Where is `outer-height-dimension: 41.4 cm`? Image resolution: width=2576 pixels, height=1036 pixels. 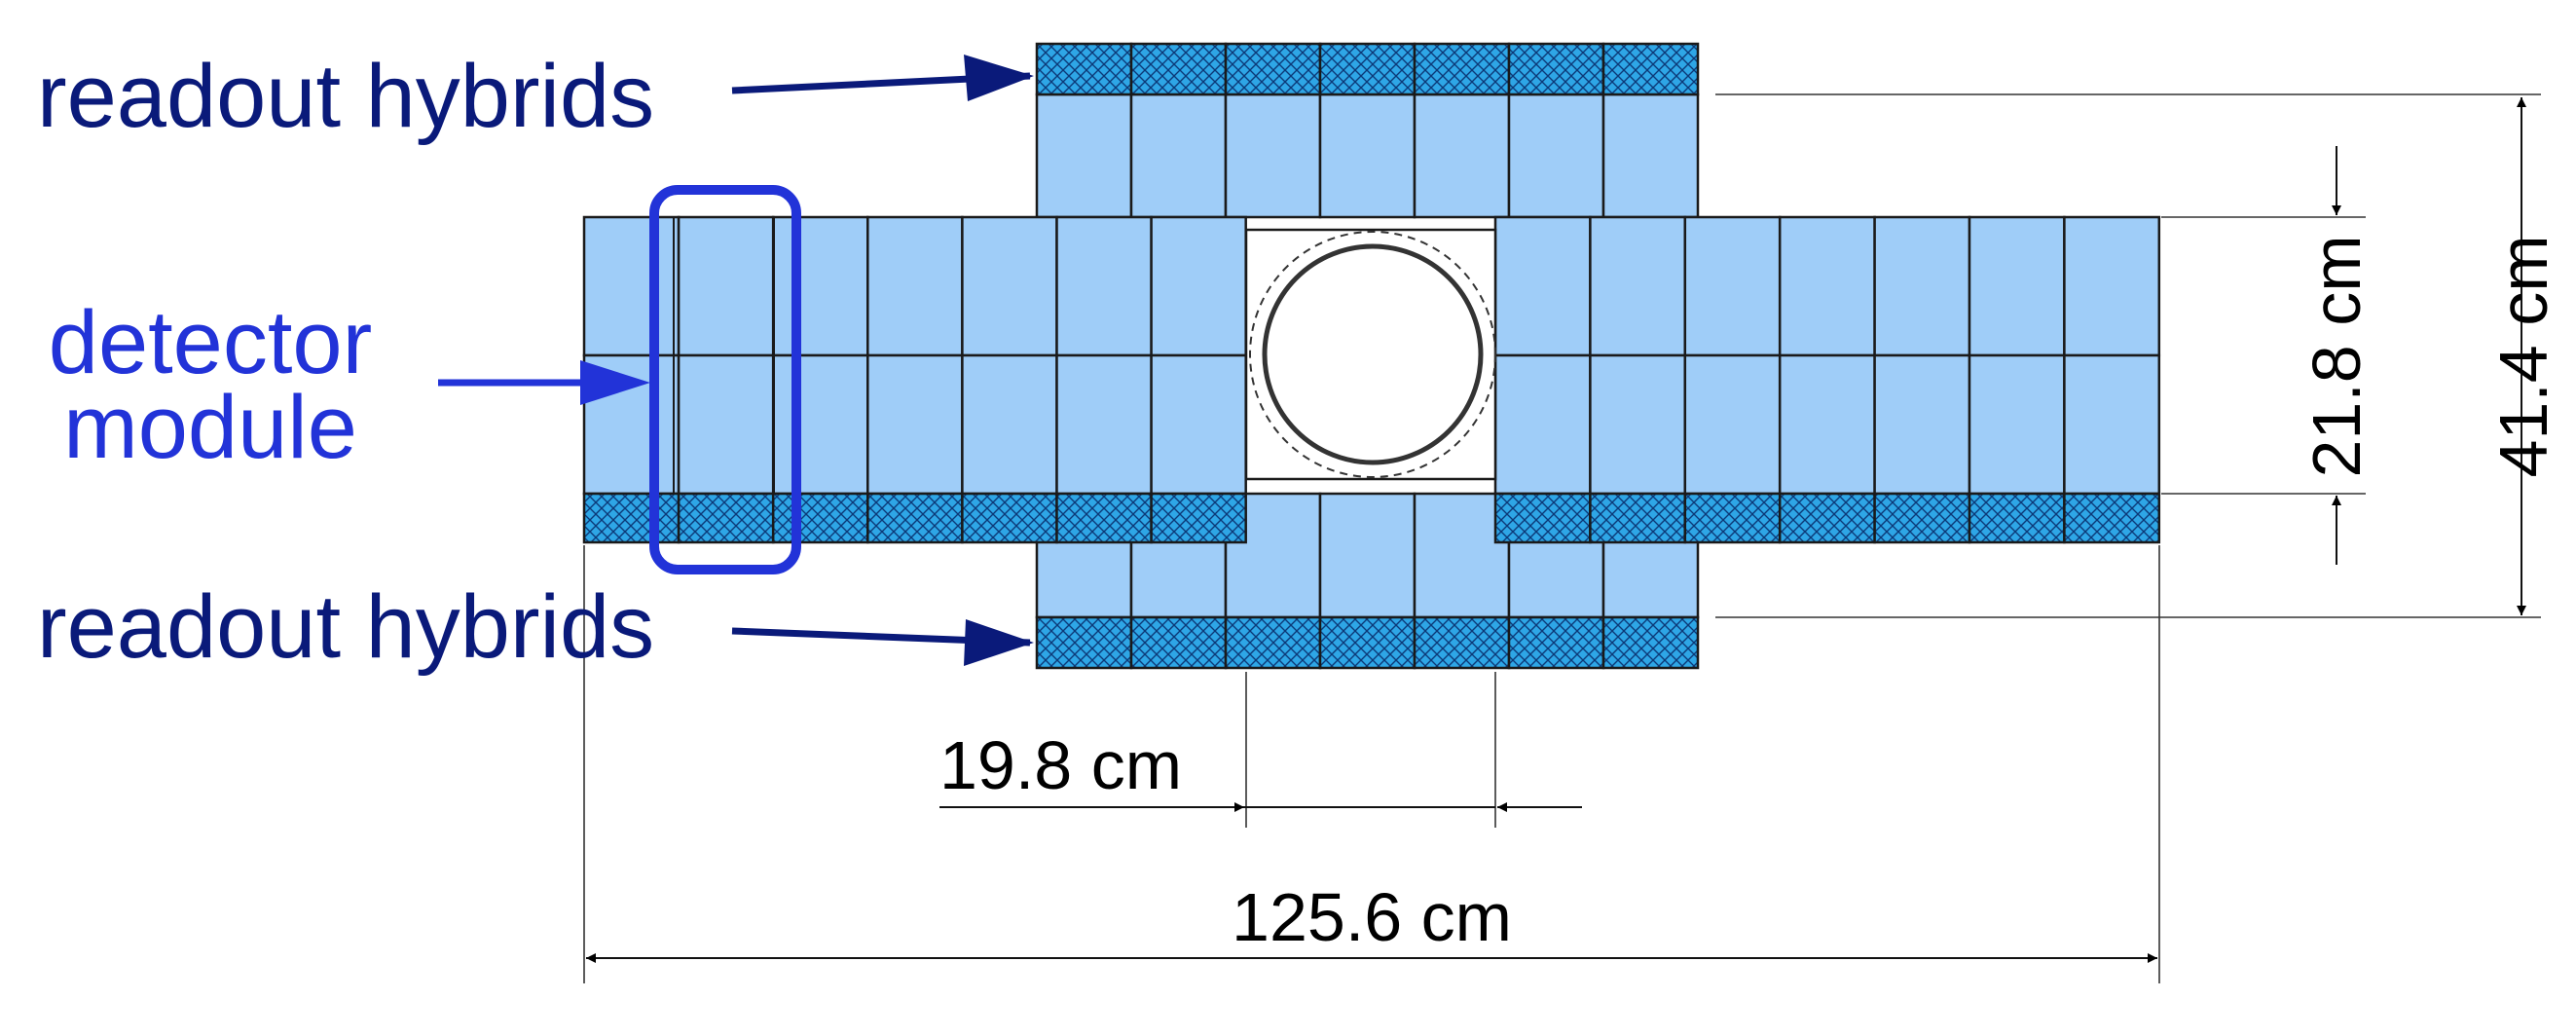
outer-height-dimension: 41.4 cm is located at coordinates (2523, 356).